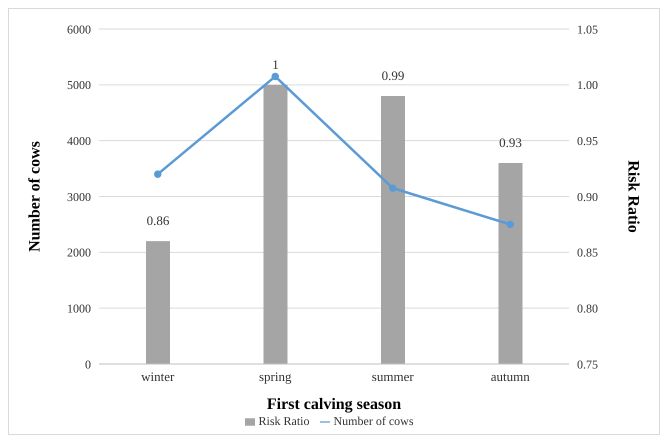 The width and height of the screenshot is (669, 444). I want to click on x-tick-label: summer, so click(393, 376).